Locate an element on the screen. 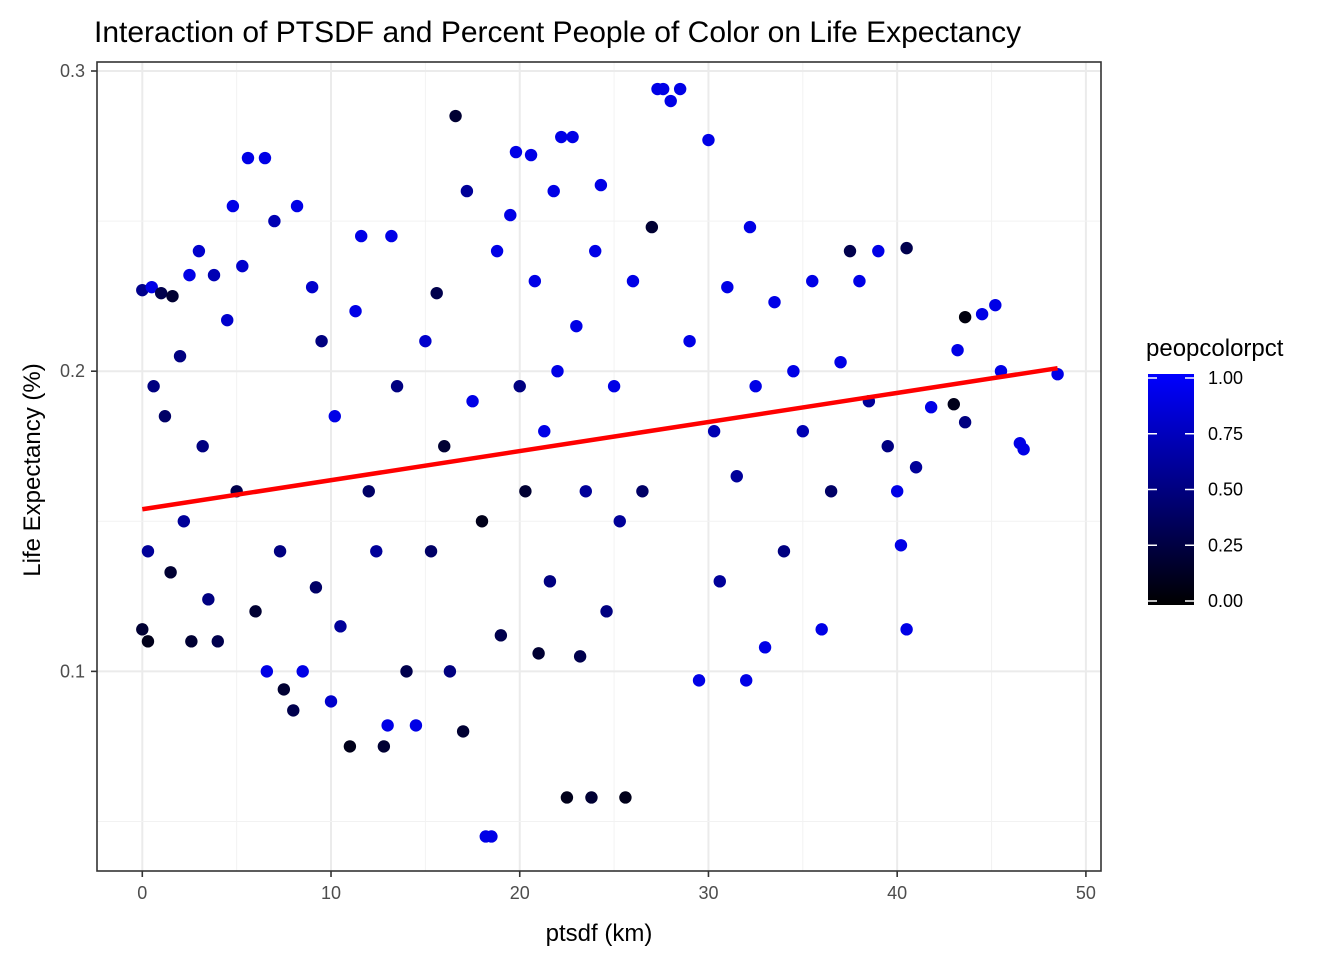 The image size is (1344, 960). y-axis: 0.1 0.2 0.3 is located at coordinates (78, 371).